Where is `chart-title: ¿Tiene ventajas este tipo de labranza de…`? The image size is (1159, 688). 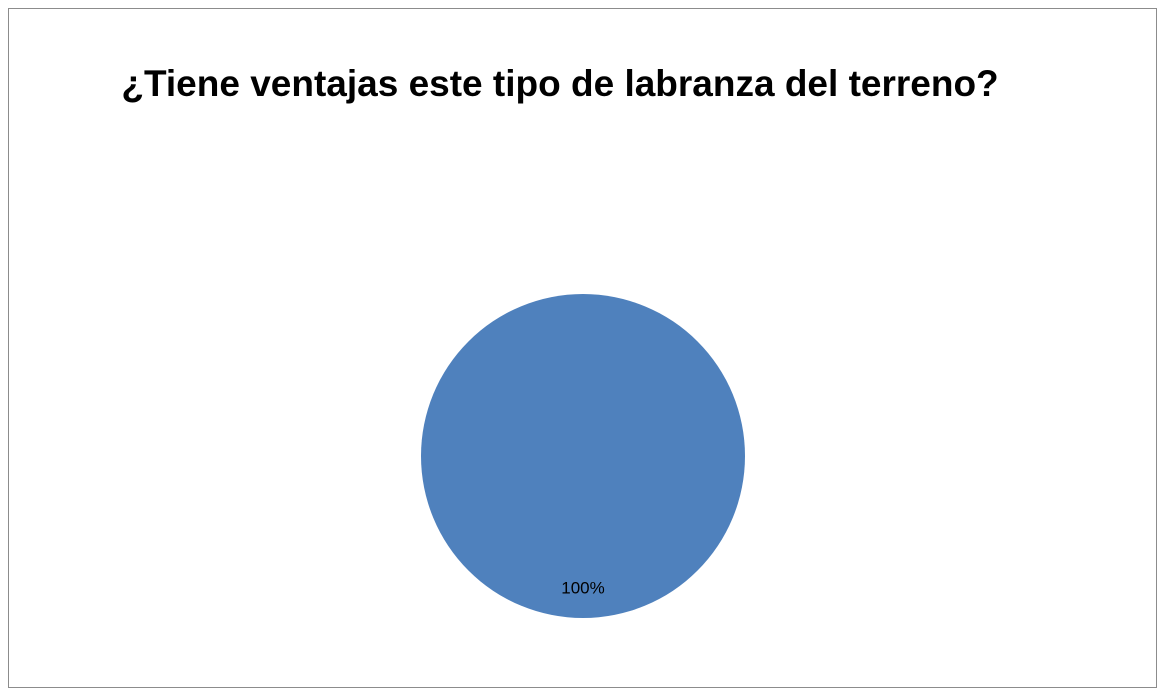
chart-title: ¿Tiene ventajas este tipo de labranza de… is located at coordinates (560, 83).